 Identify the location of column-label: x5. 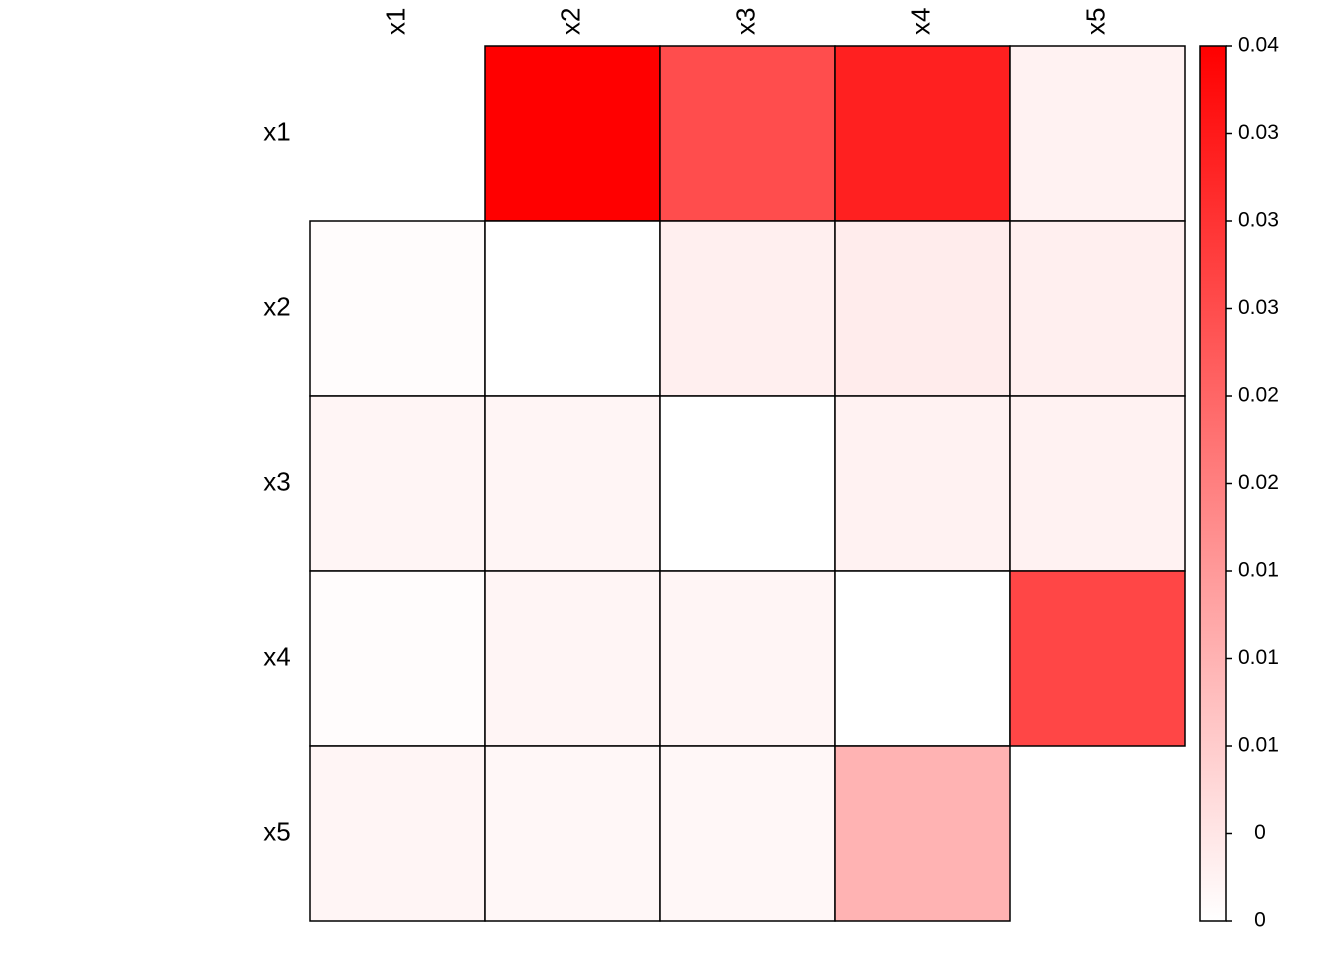
(1095, 21).